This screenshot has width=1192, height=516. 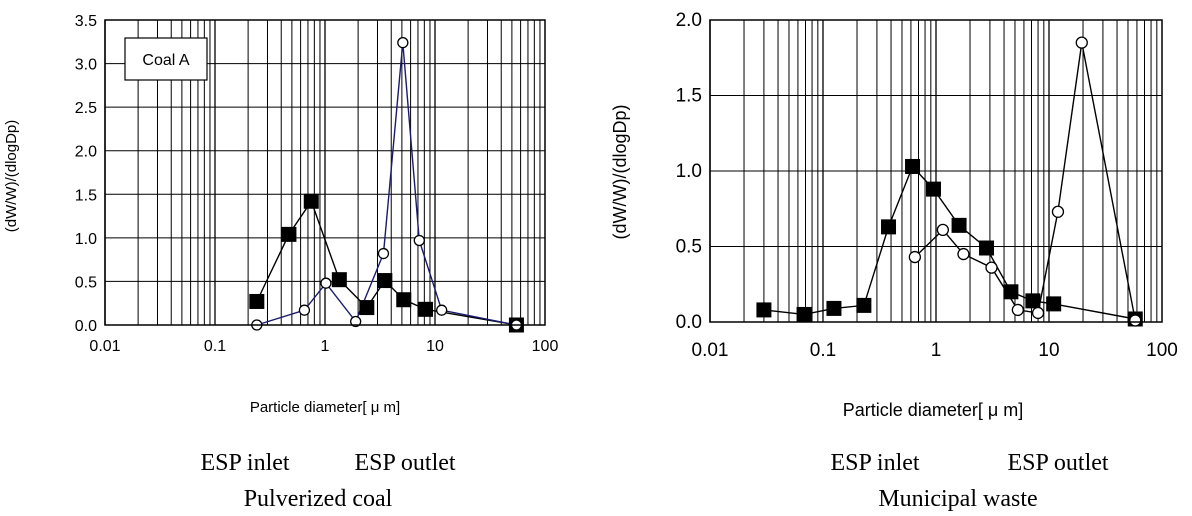 What do you see at coordinates (386, 185) in the screenshot?
I see `series-layer` at bounding box center [386, 185].